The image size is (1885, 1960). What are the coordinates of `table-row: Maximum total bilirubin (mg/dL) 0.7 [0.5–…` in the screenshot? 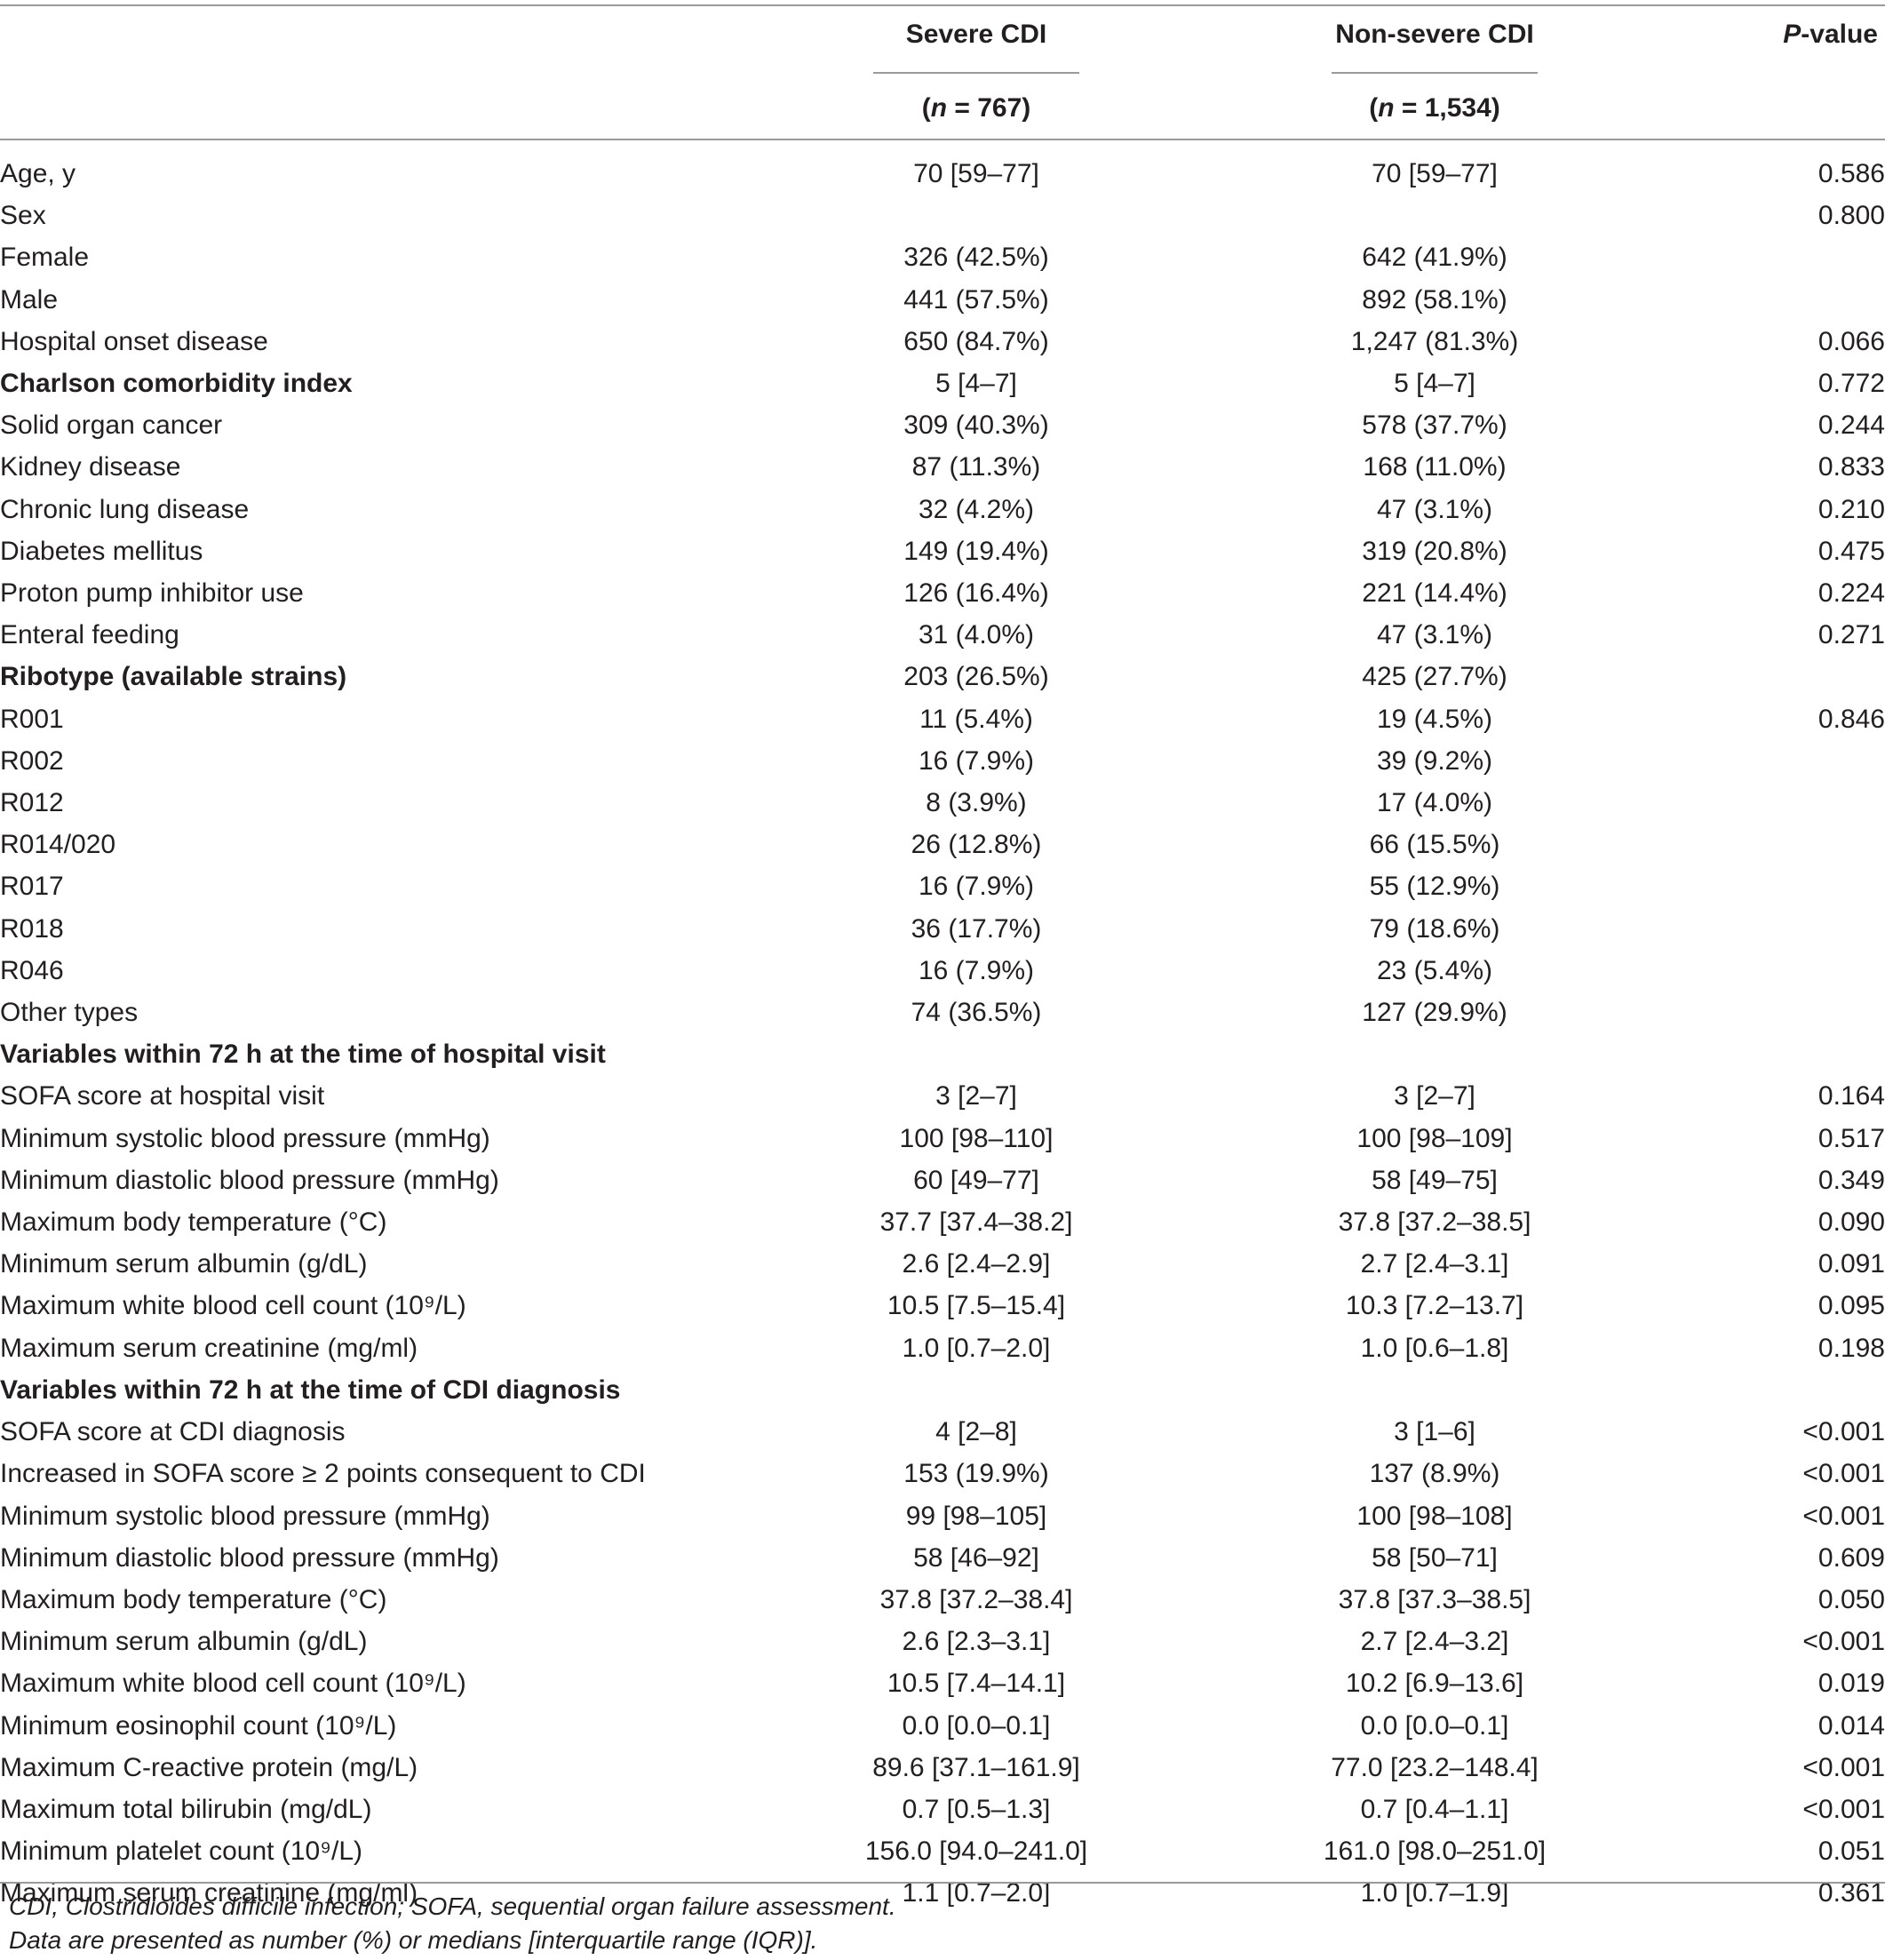 It's located at (942, 1810).